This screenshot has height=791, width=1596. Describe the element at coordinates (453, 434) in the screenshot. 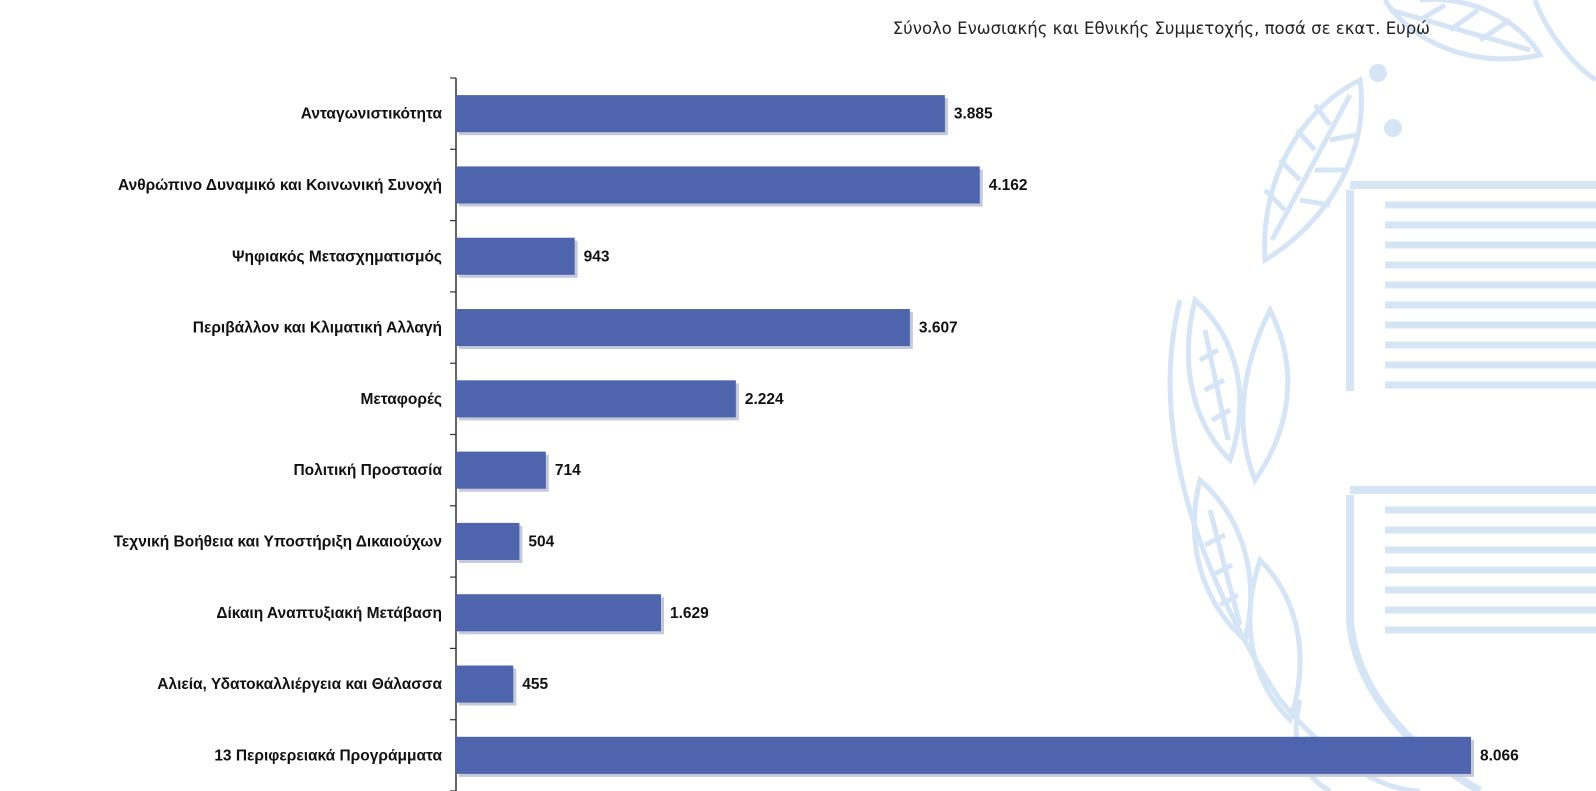

I see `y-axis` at that location.